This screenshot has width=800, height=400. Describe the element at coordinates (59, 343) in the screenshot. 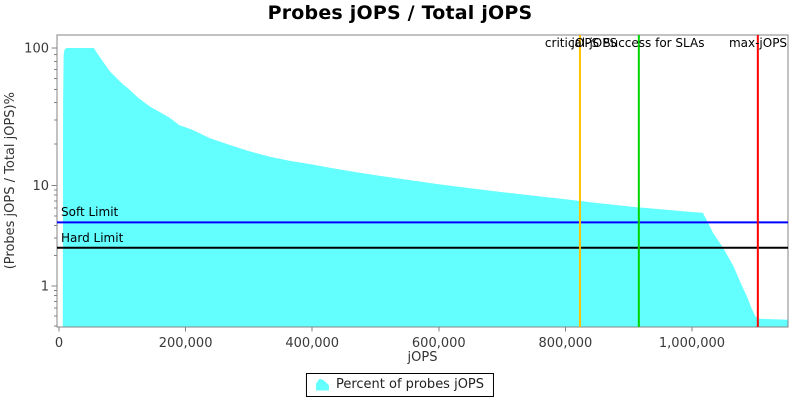

I see `x-tick-label: 0` at that location.